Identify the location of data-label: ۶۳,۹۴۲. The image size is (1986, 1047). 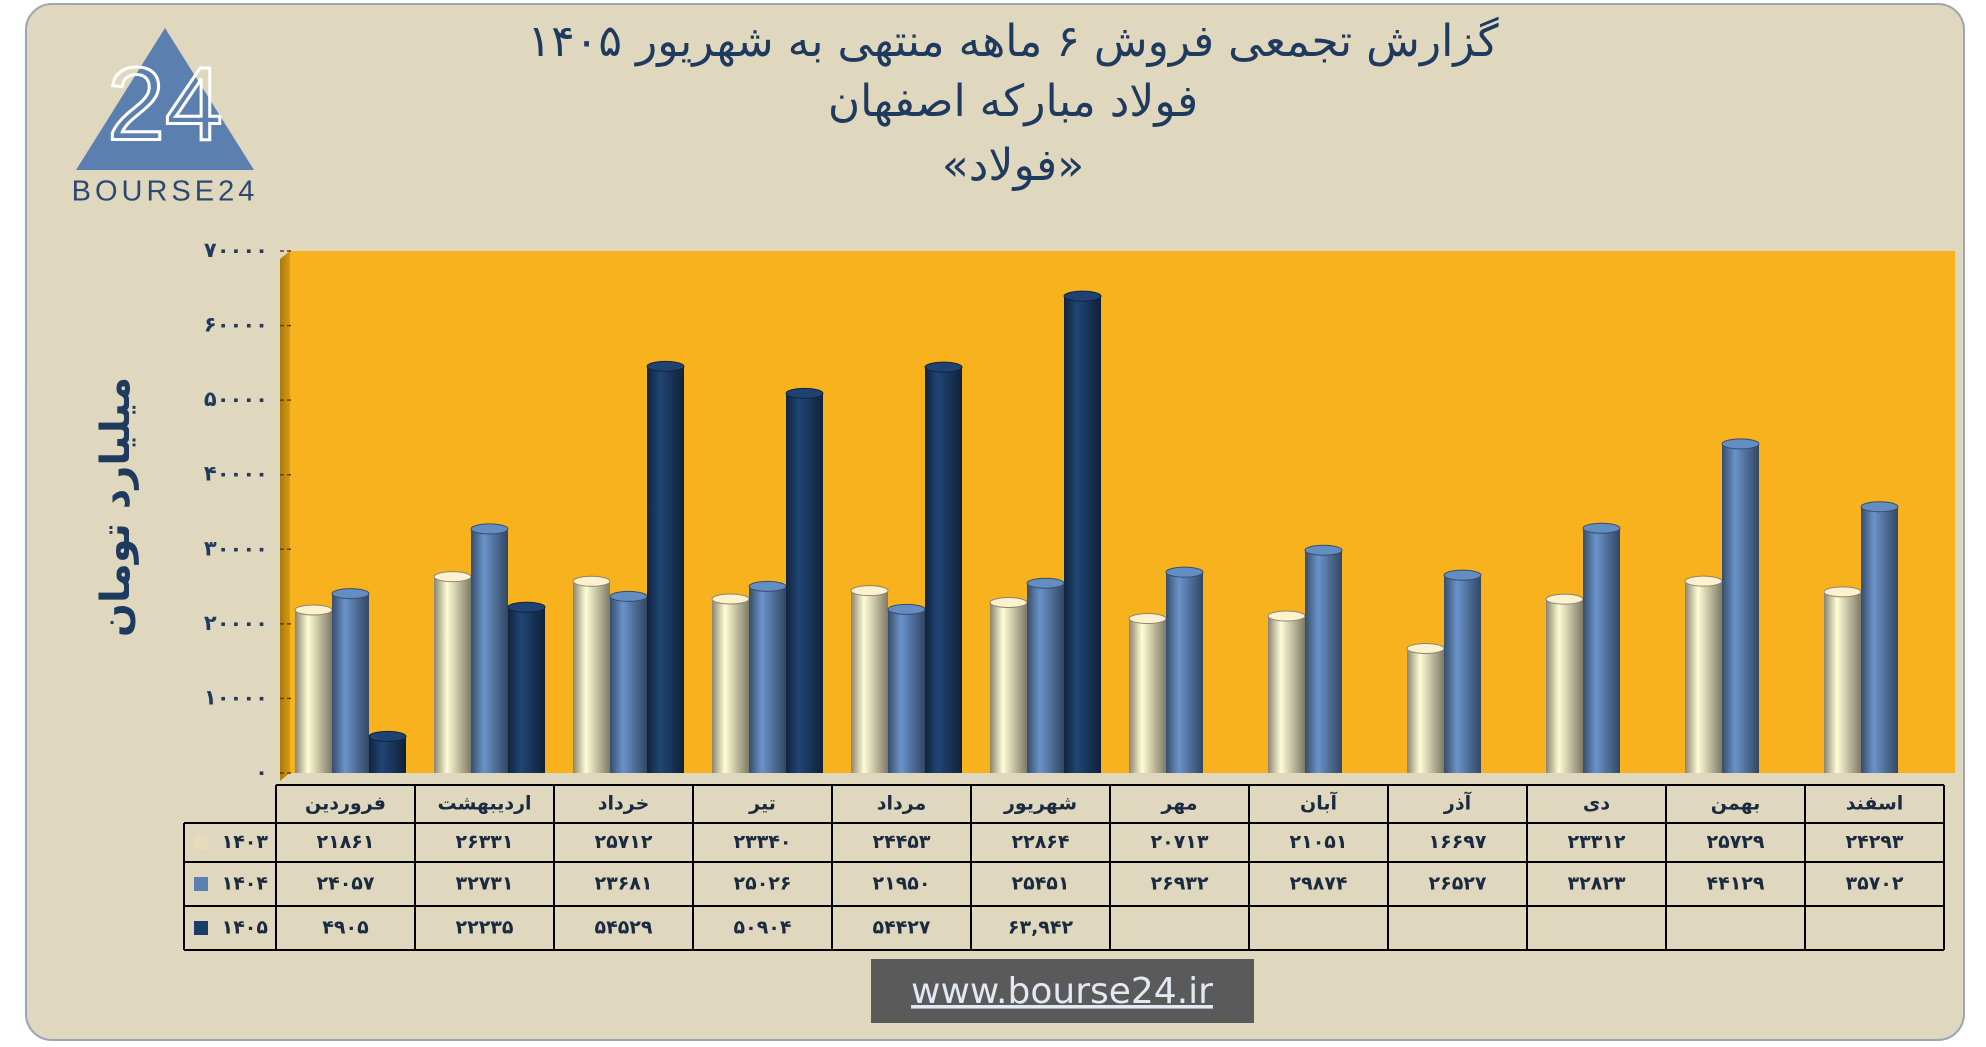
(1041, 928).